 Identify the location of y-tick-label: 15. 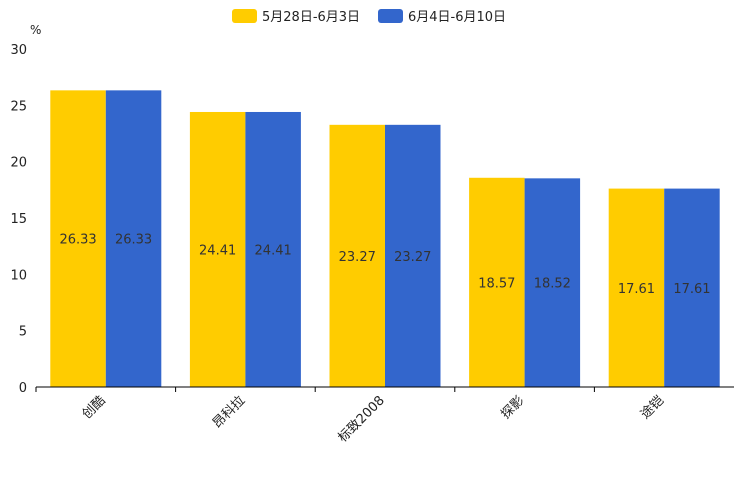
(18, 219).